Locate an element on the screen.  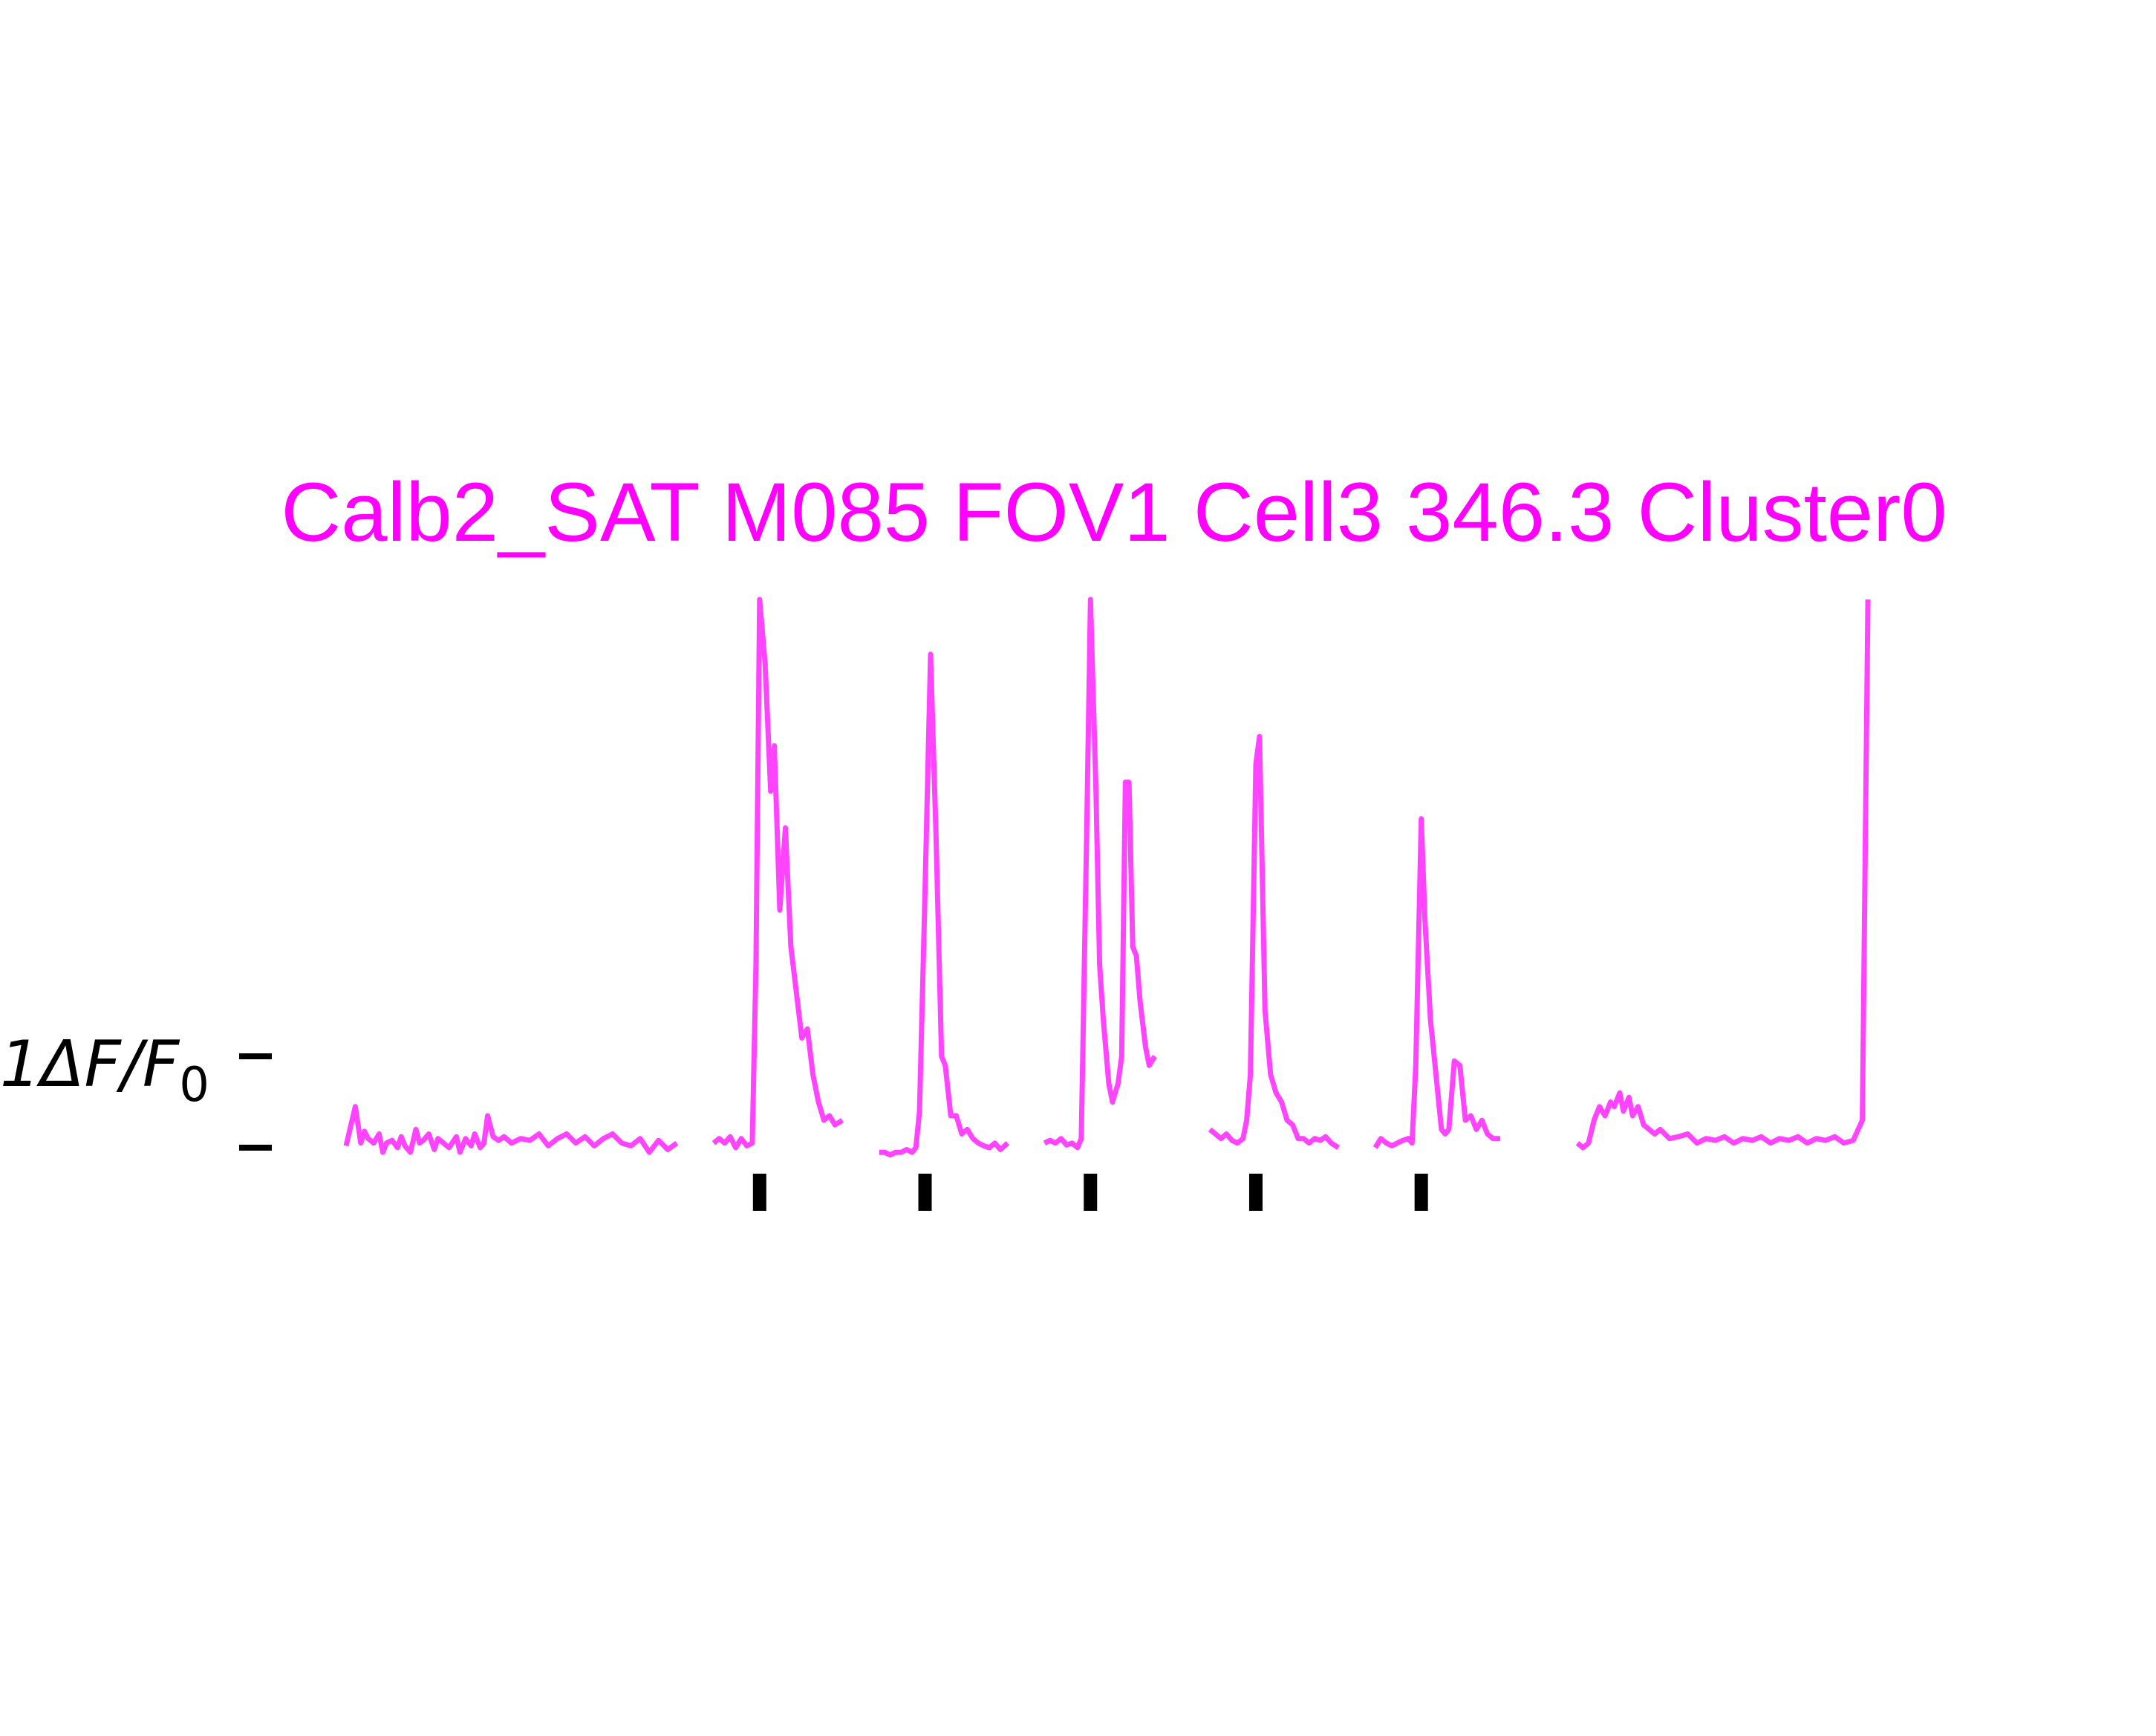
y-axis-label: 1ΔF/F0 is located at coordinates (104, 1070).